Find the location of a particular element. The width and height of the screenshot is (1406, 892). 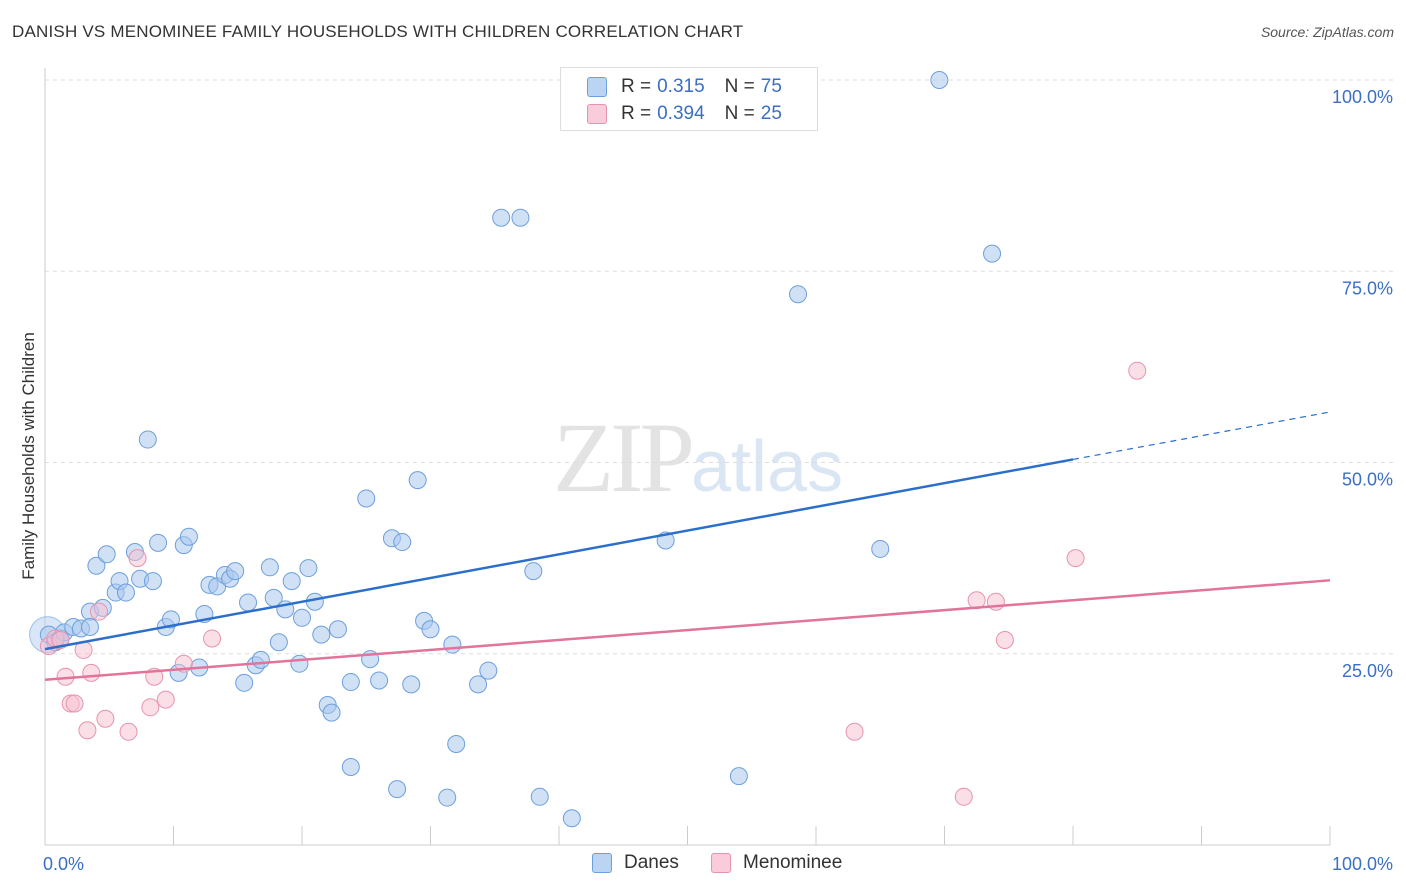

legend-row-danes: R = 0.315 N = 75 is located at coordinates (684, 87).